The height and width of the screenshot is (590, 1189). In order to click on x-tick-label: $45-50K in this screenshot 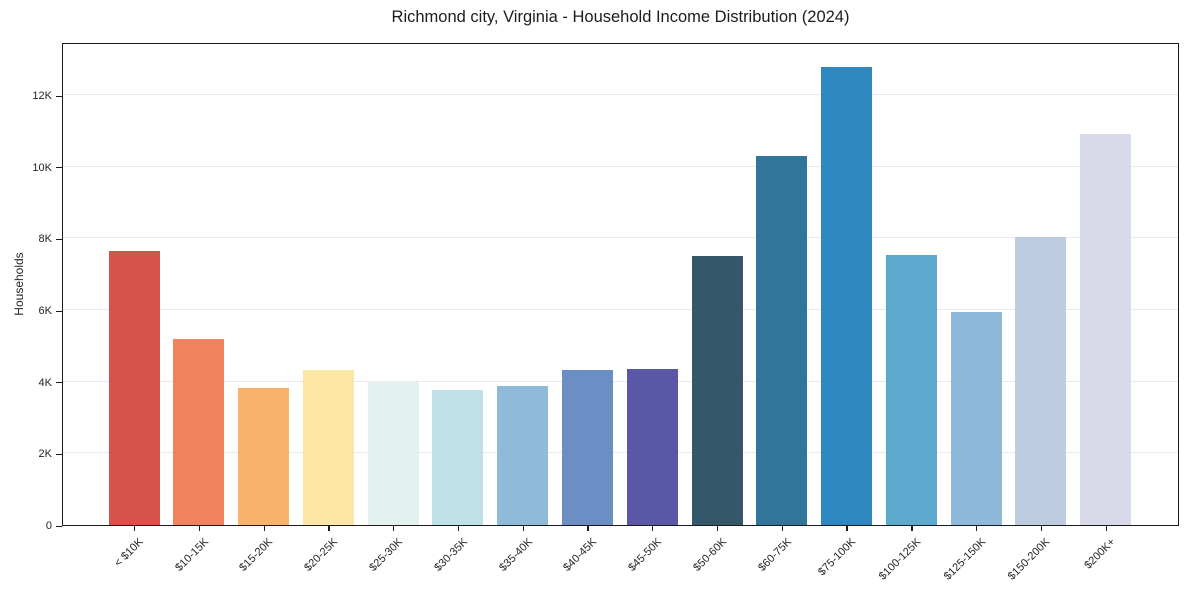, I will do `click(645, 555)`.